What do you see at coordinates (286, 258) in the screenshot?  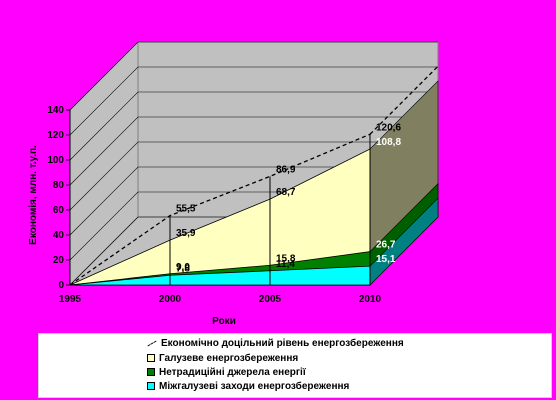 I see `data-label: 15,8` at bounding box center [286, 258].